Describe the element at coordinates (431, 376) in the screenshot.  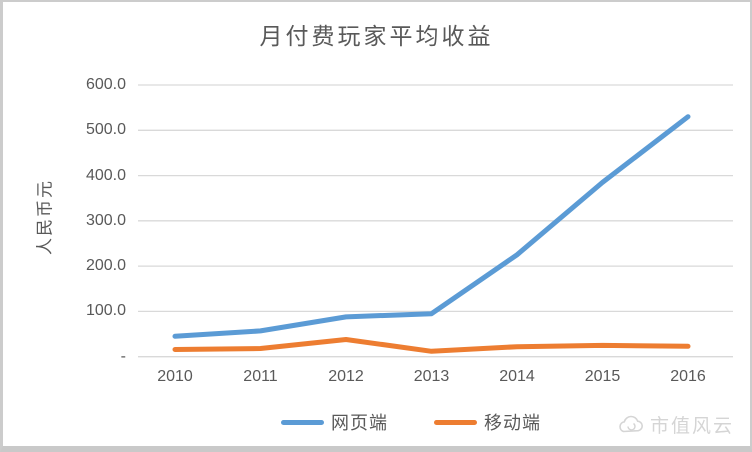
I see `x-tick-label: 2013` at that location.